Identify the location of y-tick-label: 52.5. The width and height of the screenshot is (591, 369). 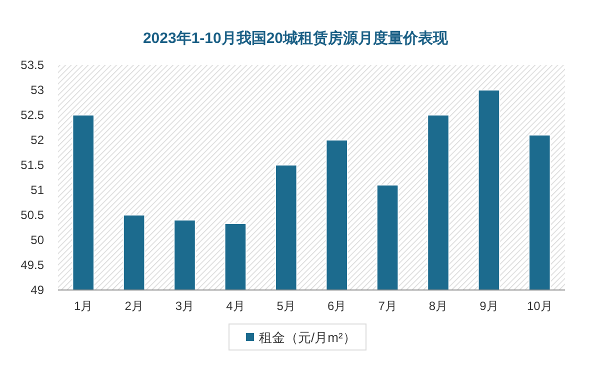
(32, 115).